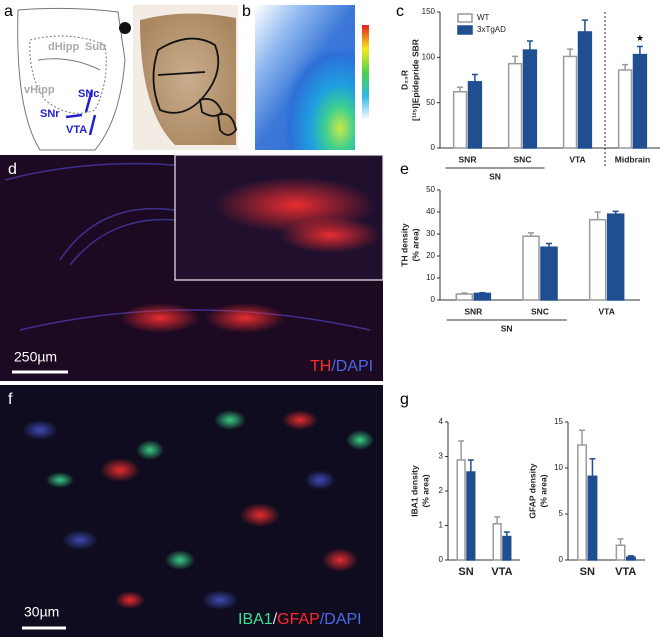  What do you see at coordinates (95, 47) in the screenshot?
I see `atlas-label: Sub` at bounding box center [95, 47].